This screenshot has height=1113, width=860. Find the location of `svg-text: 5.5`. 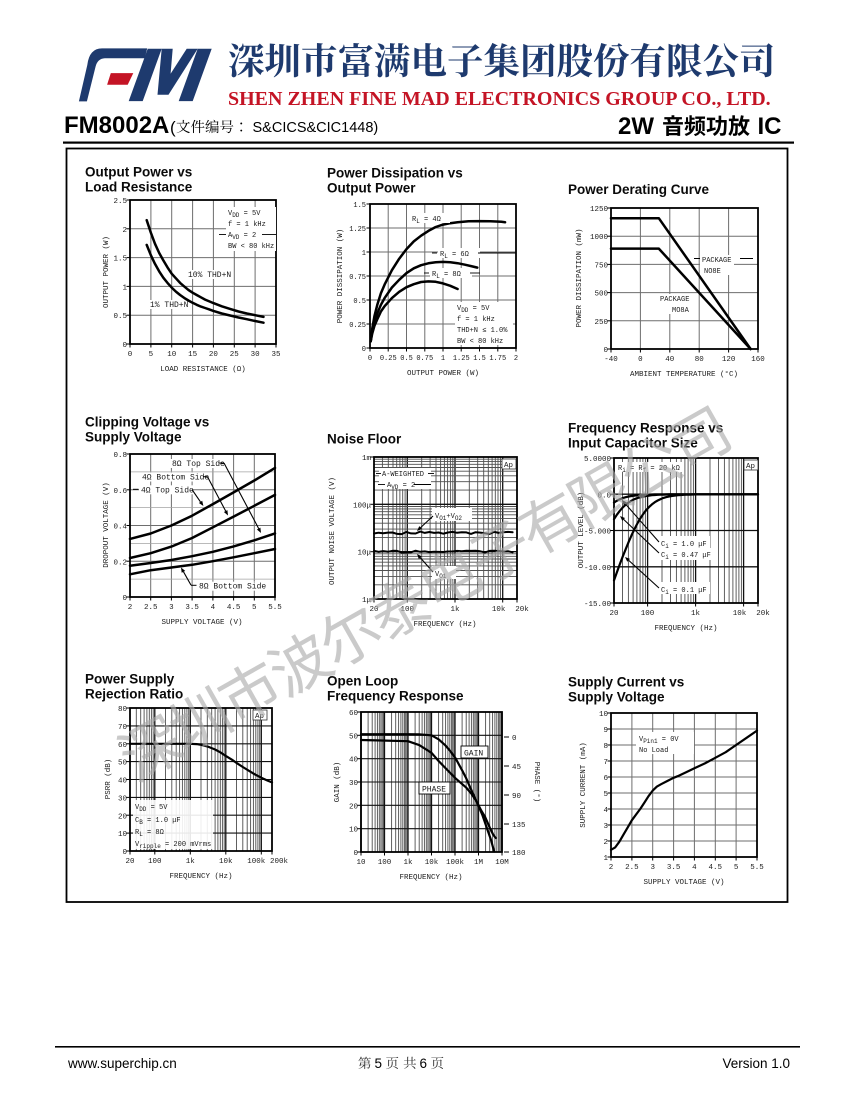

svg-text: 5.5 is located at coordinates (275, 608).